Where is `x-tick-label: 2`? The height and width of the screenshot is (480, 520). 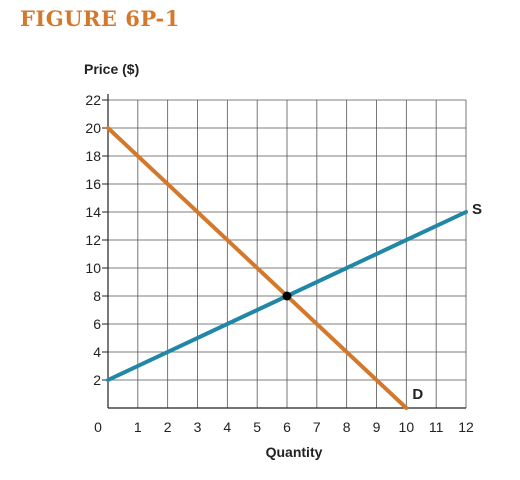 x-tick-label: 2 is located at coordinates (168, 427).